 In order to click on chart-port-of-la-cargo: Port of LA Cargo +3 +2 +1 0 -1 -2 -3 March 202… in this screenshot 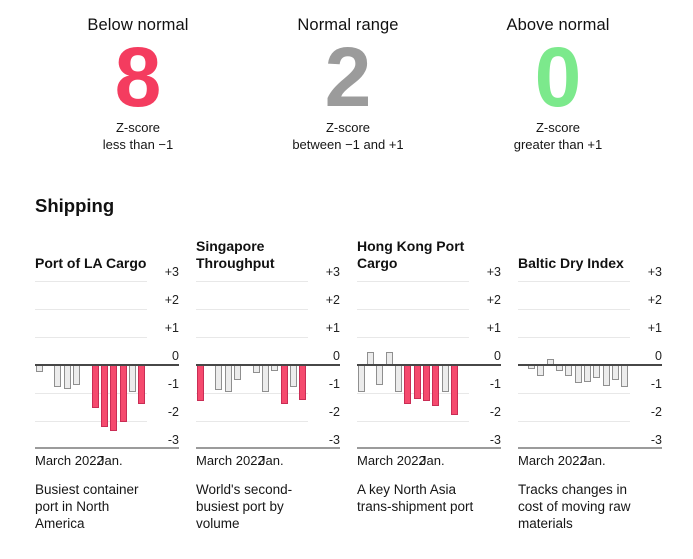, I will do `click(107, 384)`.